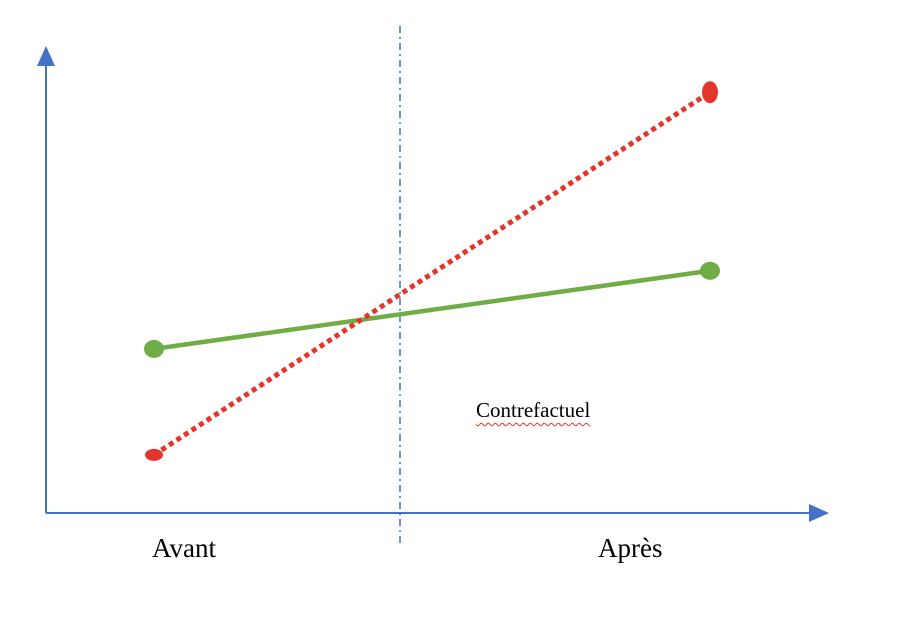  I want to click on x-label-after: Après, so click(630, 548).